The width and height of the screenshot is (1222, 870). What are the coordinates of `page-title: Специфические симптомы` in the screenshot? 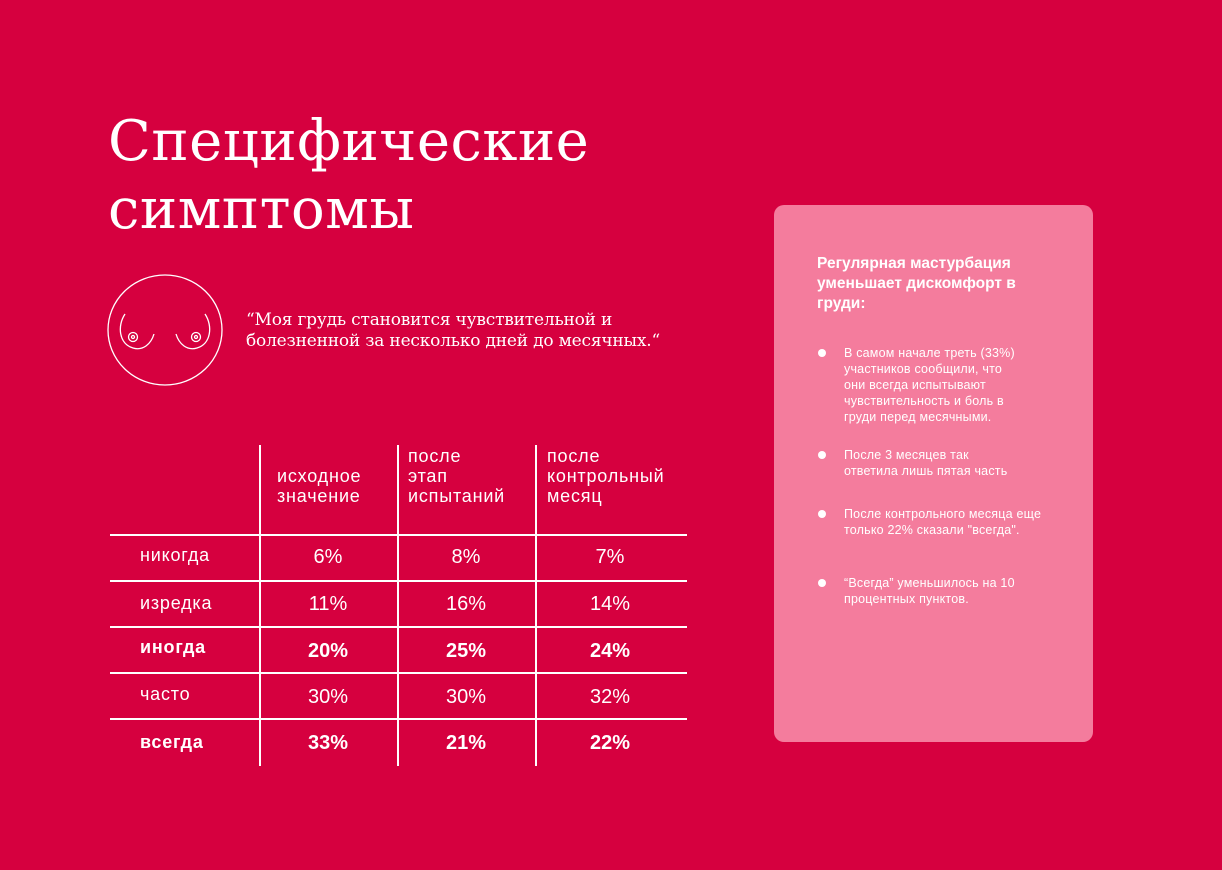 It's located at (348, 176).